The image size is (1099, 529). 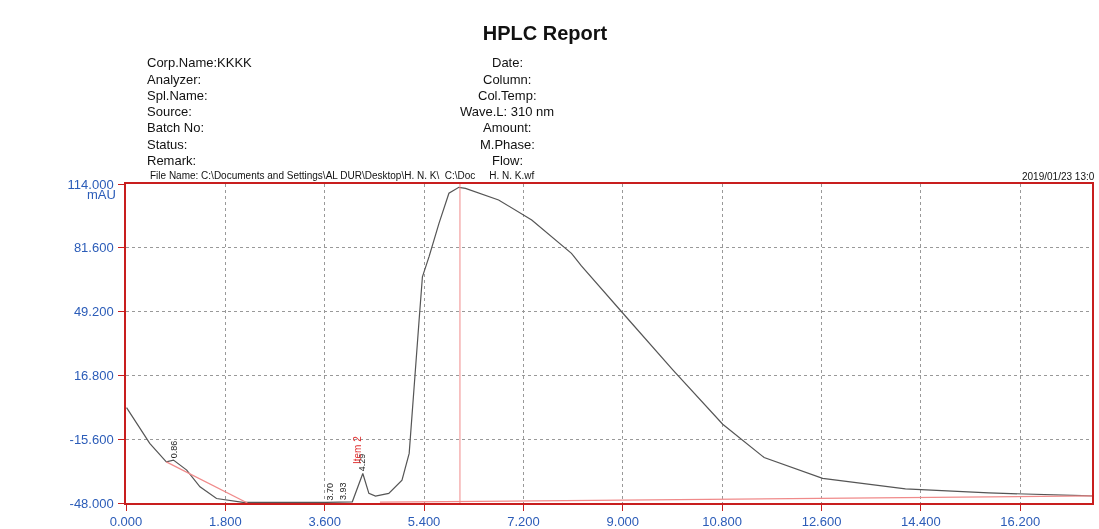 What do you see at coordinates (173, 449) in the screenshot?
I see `annotation: 0.86` at bounding box center [173, 449].